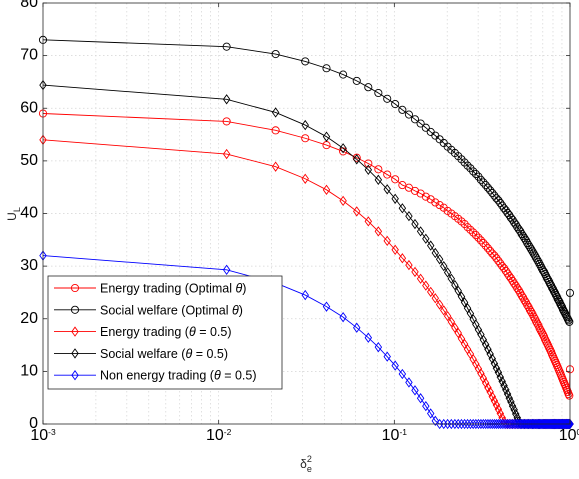 The width and height of the screenshot is (579, 479). I want to click on y-axis-label: UL, so click(13, 214).